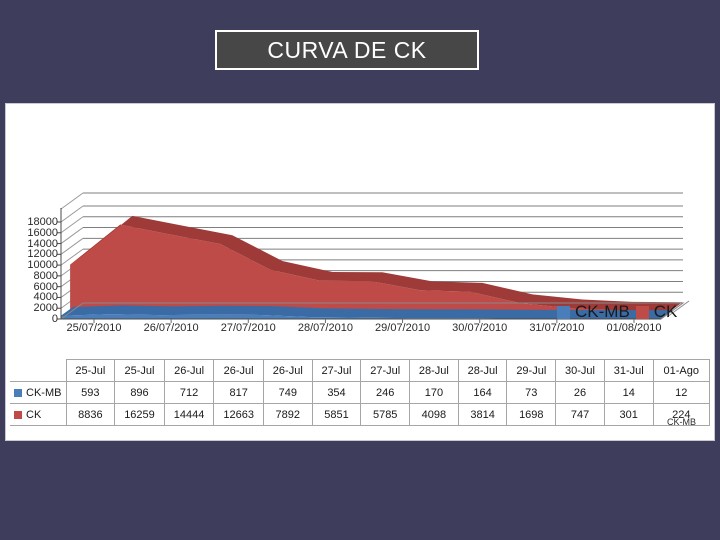  Describe the element at coordinates (385, 414) in the screenshot. I see `table-cell-ck: 5785` at that location.